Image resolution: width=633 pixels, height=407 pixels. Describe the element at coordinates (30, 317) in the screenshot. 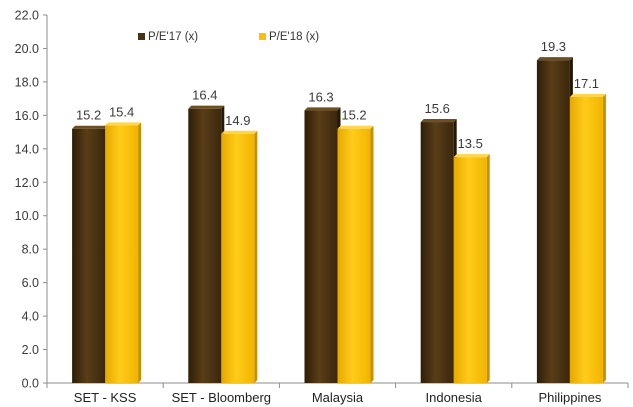

I see `y-tick-label: 4.0` at that location.